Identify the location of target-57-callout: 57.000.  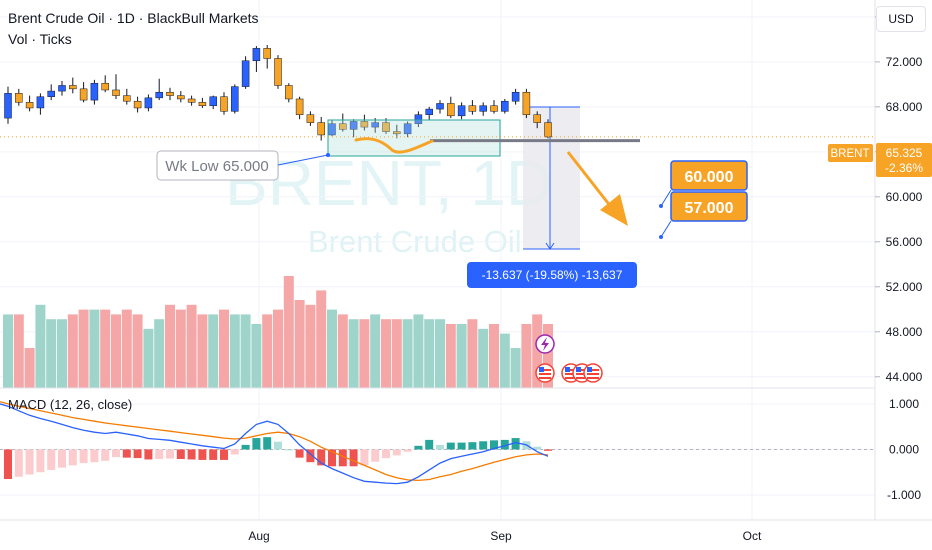
(703, 215).